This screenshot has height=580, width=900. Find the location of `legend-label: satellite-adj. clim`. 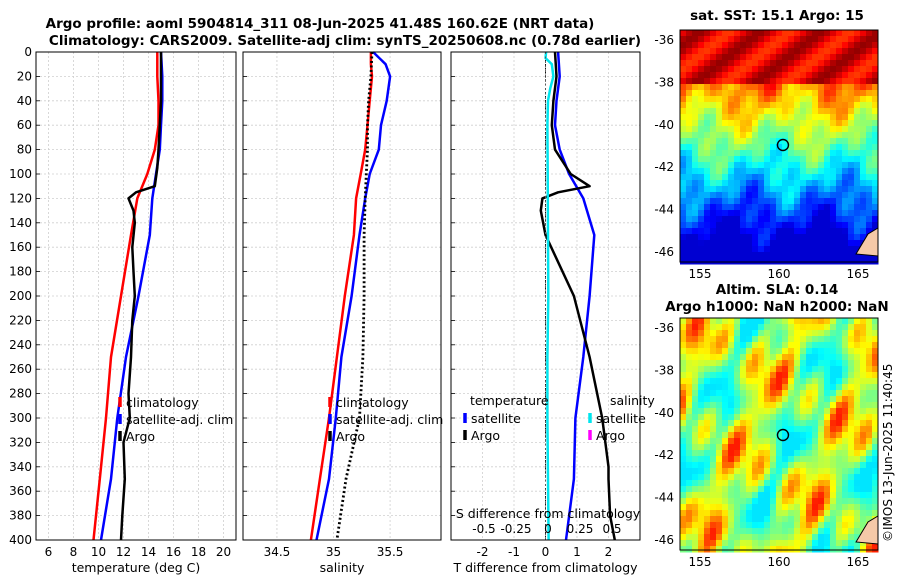

legend-label: satellite-adj. clim is located at coordinates (179, 419).